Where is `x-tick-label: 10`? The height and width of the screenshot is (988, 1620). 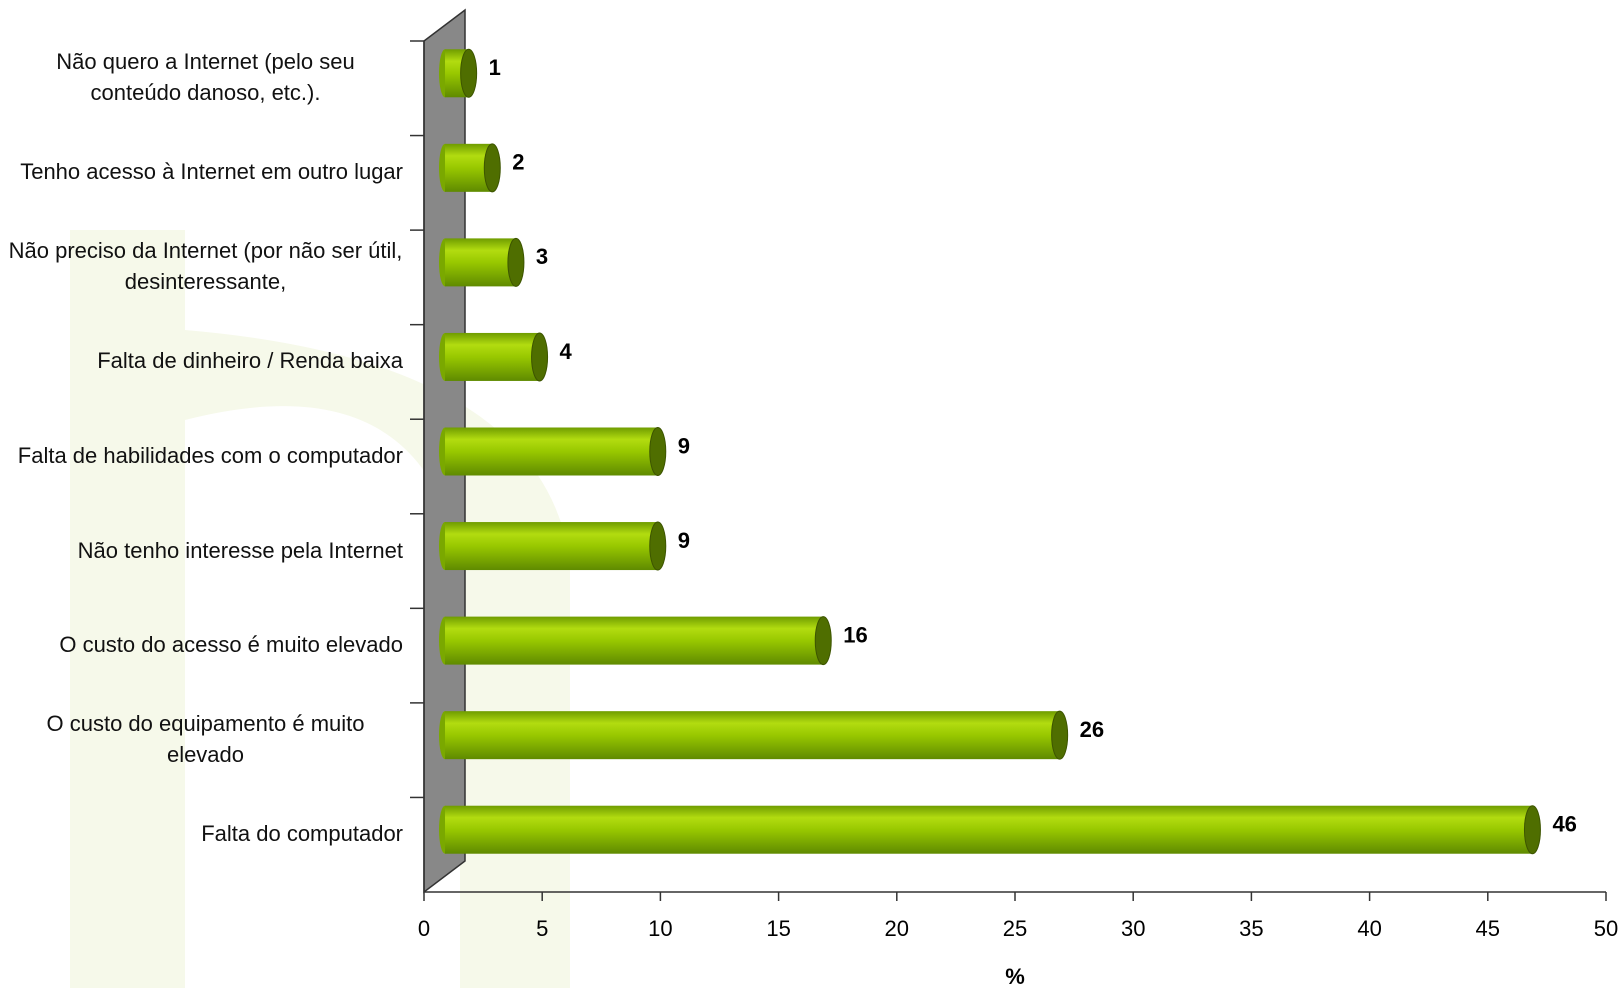
x-tick-label: 10 is located at coordinates (660, 928).